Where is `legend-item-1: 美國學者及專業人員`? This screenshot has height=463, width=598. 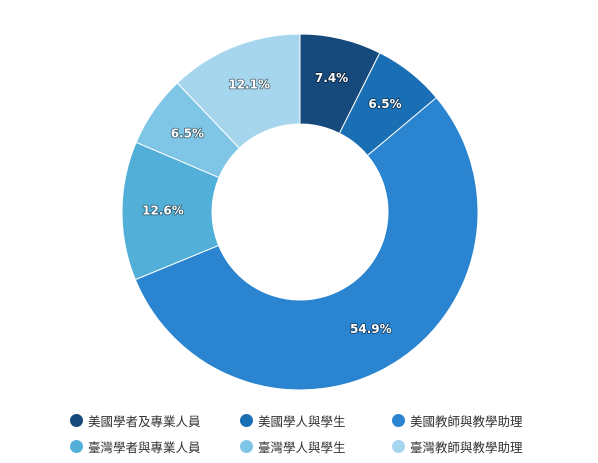
legend-item-1: 美國學者及專業人員 is located at coordinates (155, 420).